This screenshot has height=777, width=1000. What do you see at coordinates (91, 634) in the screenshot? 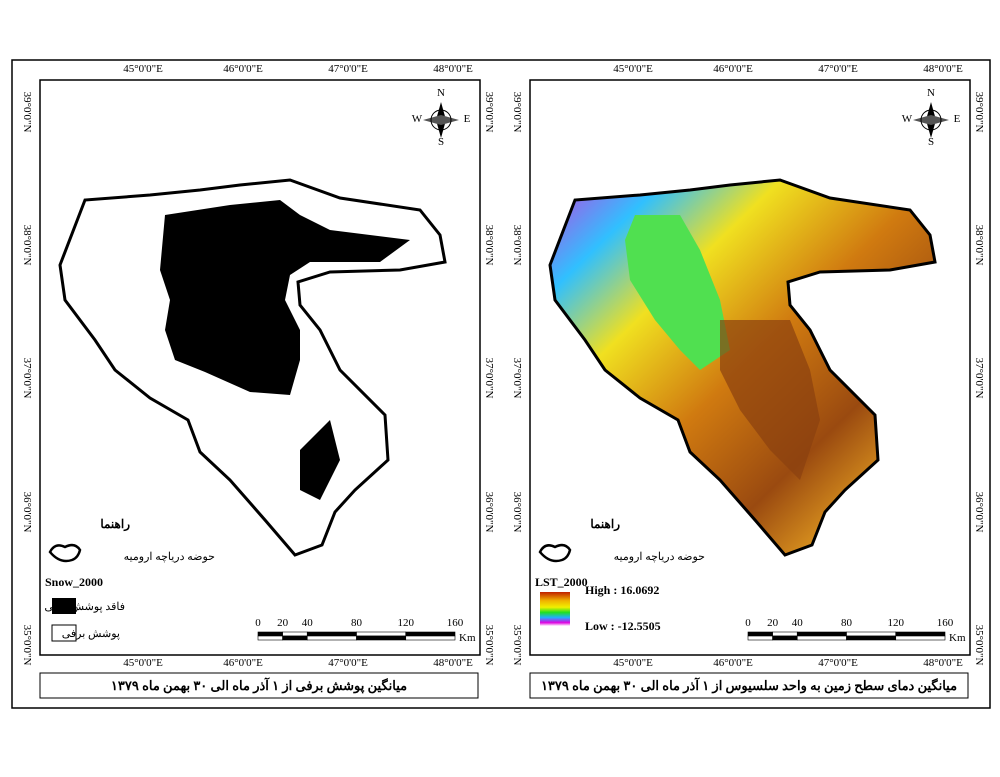
I see `legend-item: پوشش برفی` at bounding box center [91, 634].